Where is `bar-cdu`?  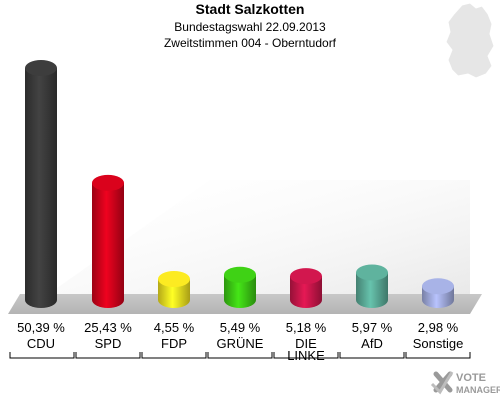 bar-cdu is located at coordinates (41, 184).